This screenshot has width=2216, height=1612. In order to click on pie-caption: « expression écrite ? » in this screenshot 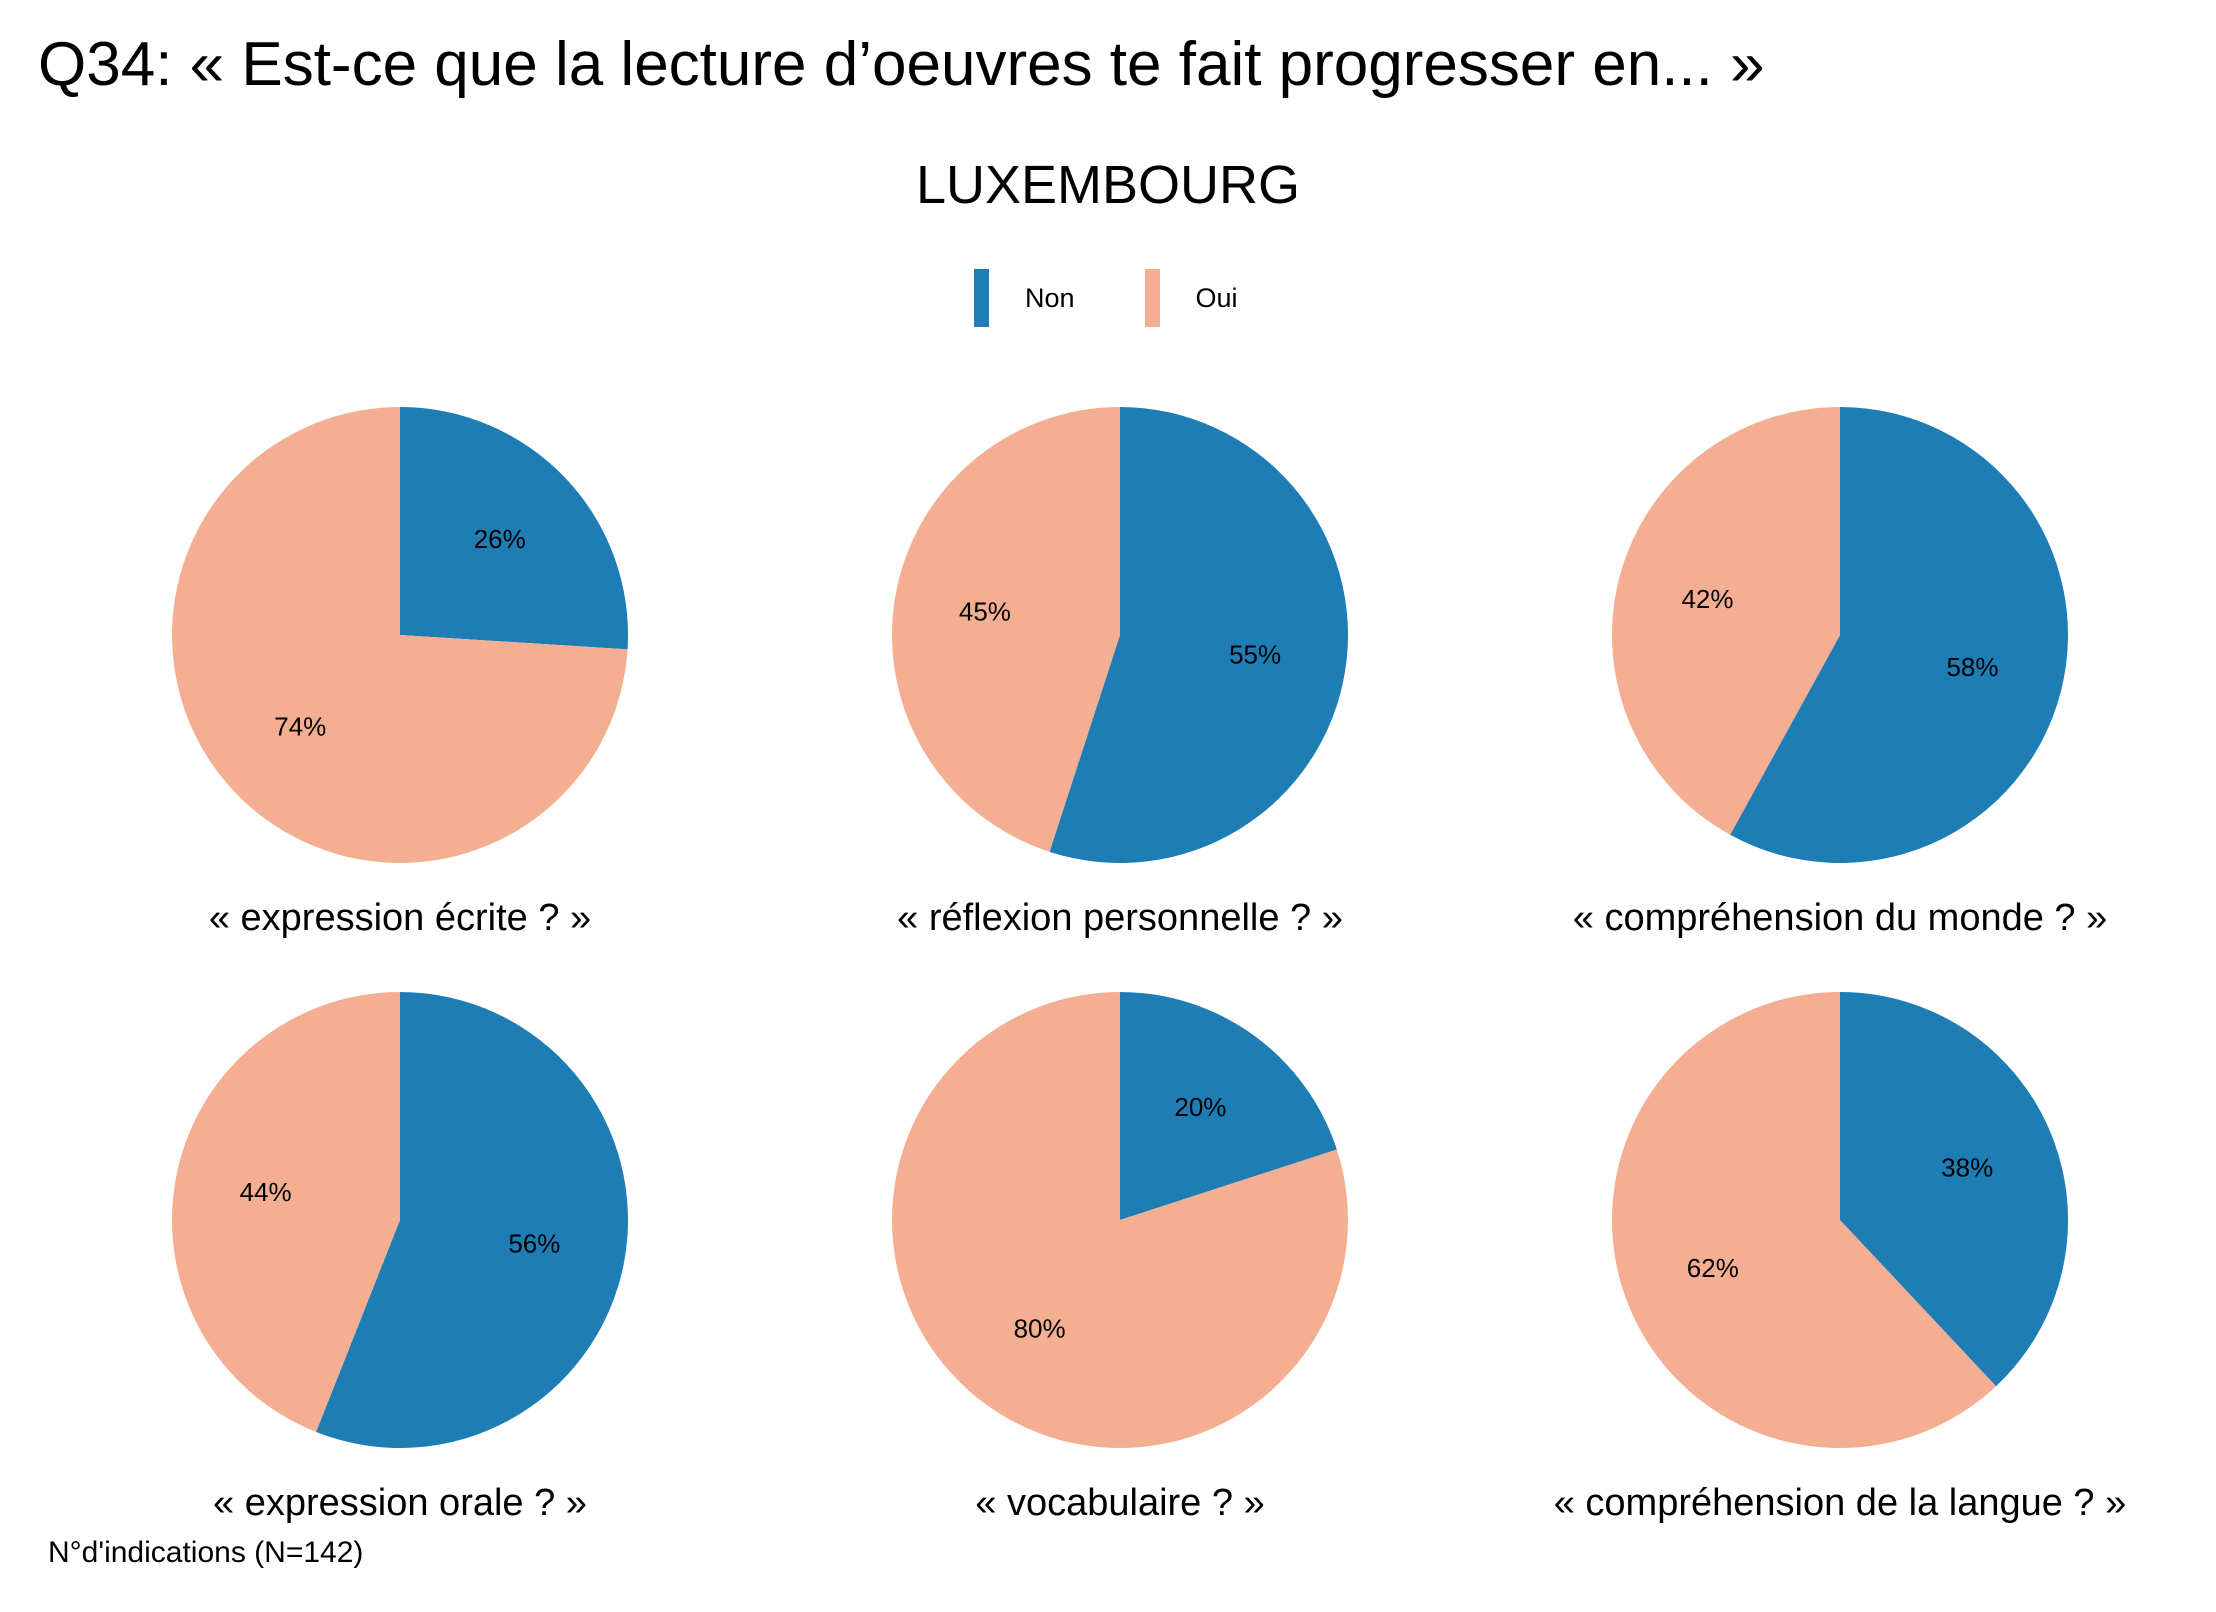, I will do `click(400, 918)`.